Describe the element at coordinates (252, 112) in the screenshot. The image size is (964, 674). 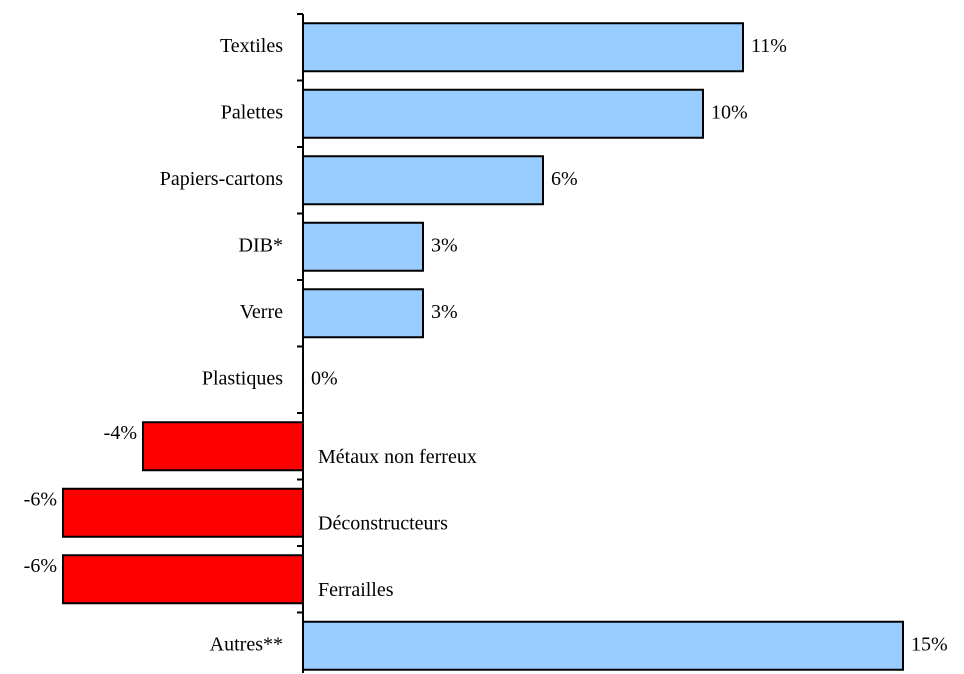
I see `category-label: Palettes` at that location.